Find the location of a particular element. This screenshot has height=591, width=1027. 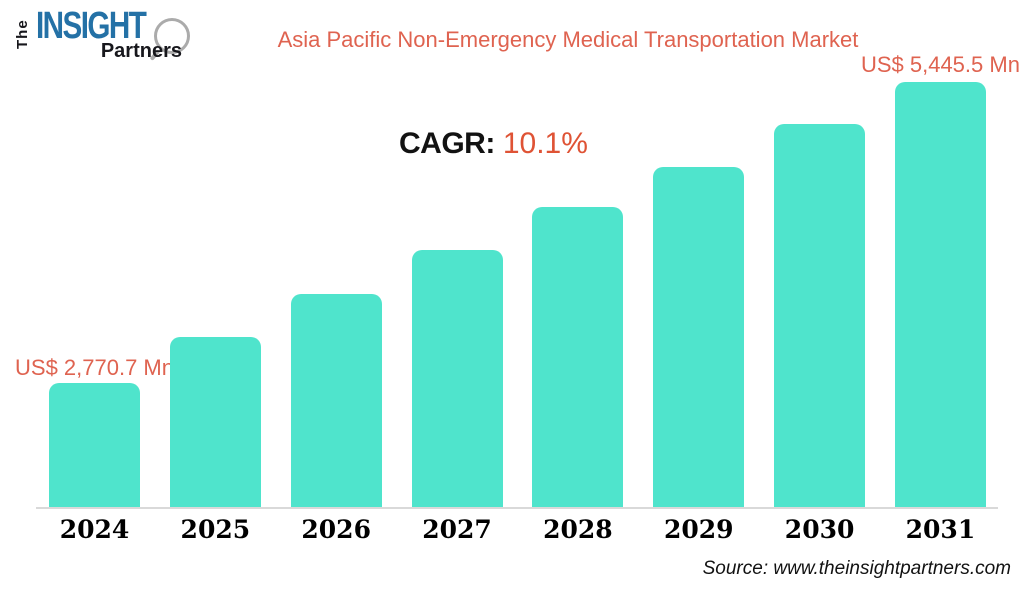

value-label-2031: US$ 5,445.5 Mn is located at coordinates (940, 64).